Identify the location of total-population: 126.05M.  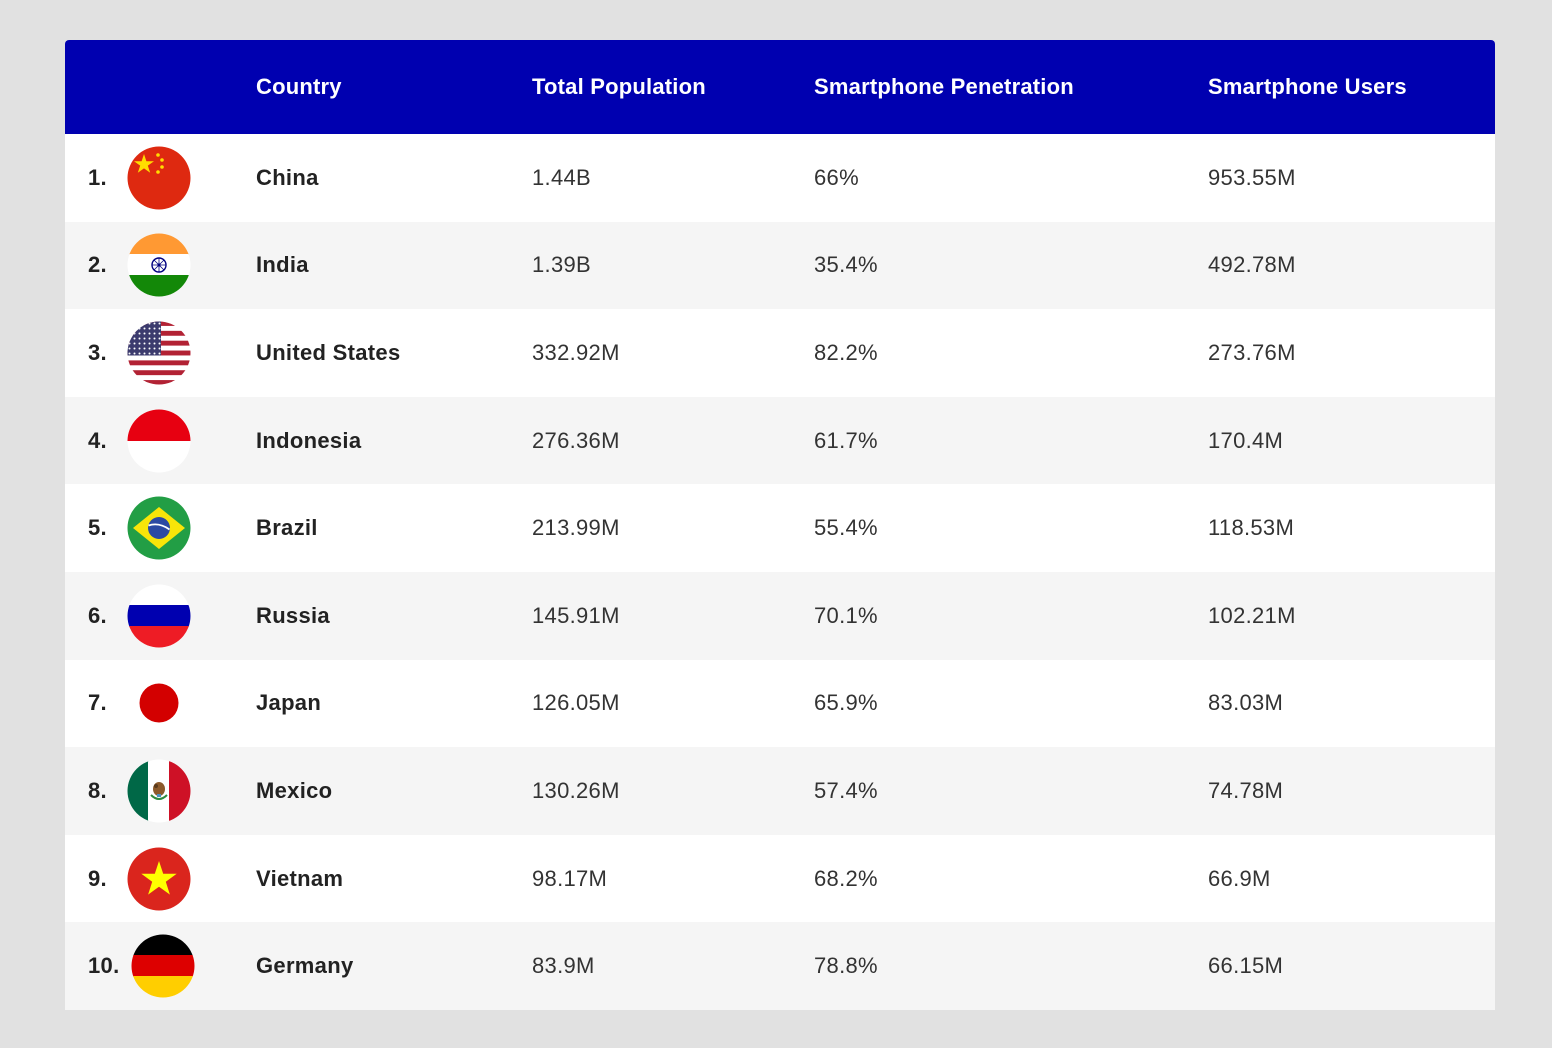
(576, 703).